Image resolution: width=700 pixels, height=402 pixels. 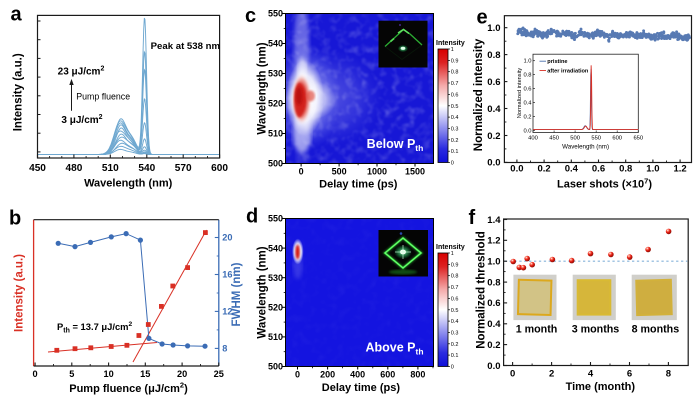 I want to click on svg-text: after irradiation, so click(x=568, y=72).